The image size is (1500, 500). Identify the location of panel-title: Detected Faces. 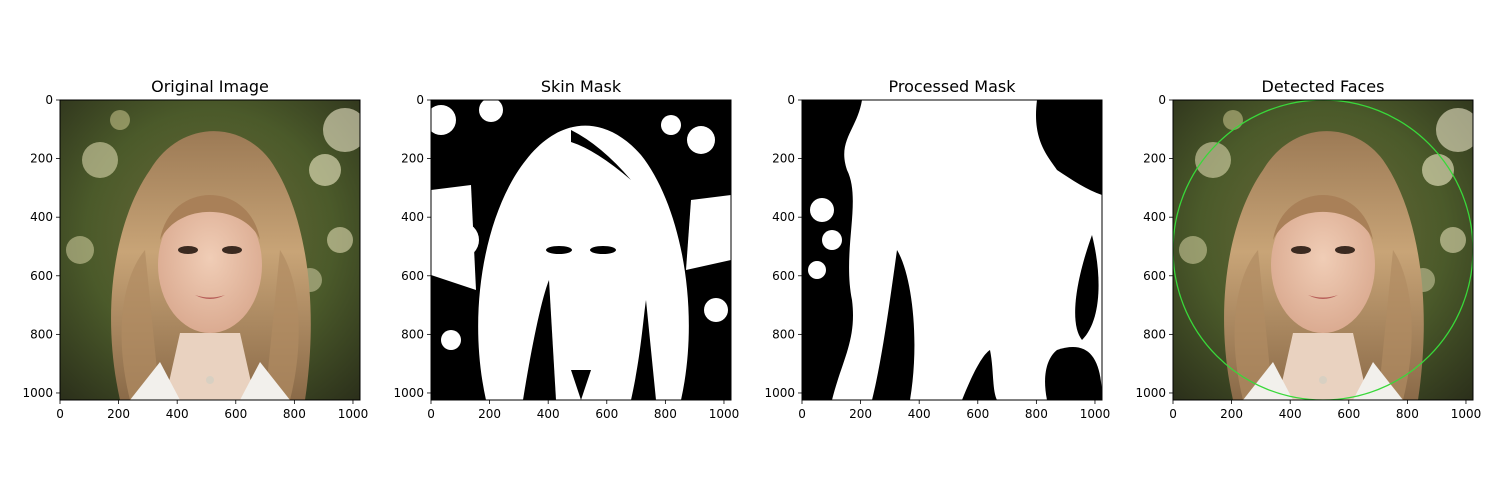
(1323, 86).